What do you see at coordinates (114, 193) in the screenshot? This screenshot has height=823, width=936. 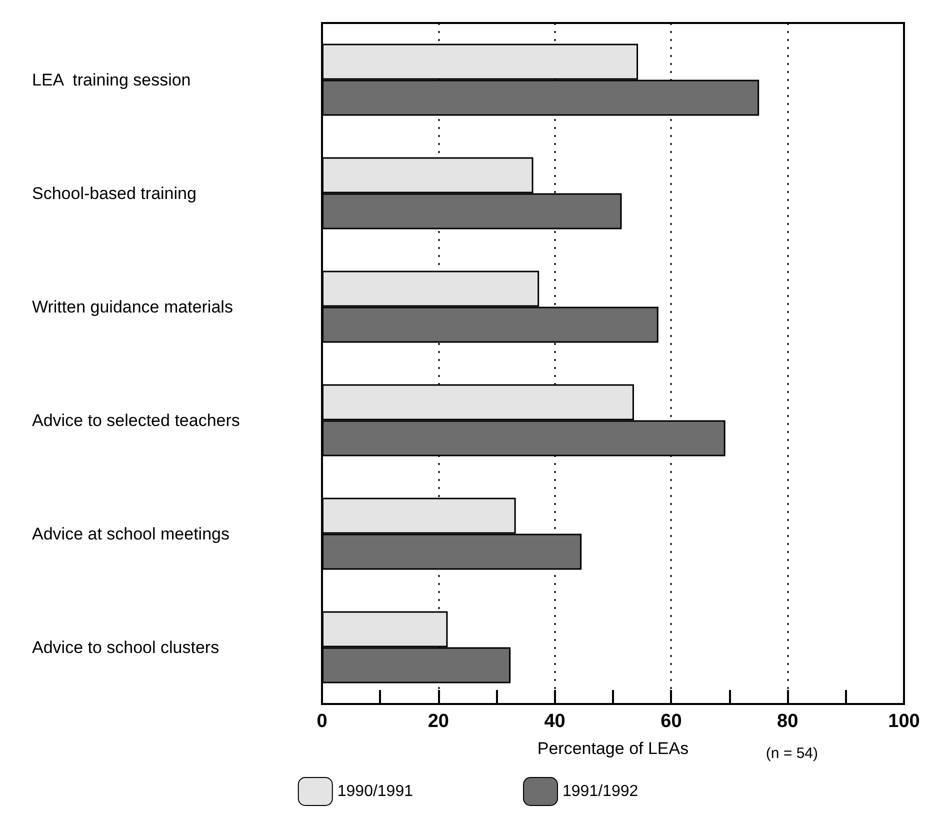 I see `y-tick-label: School-based training` at bounding box center [114, 193].